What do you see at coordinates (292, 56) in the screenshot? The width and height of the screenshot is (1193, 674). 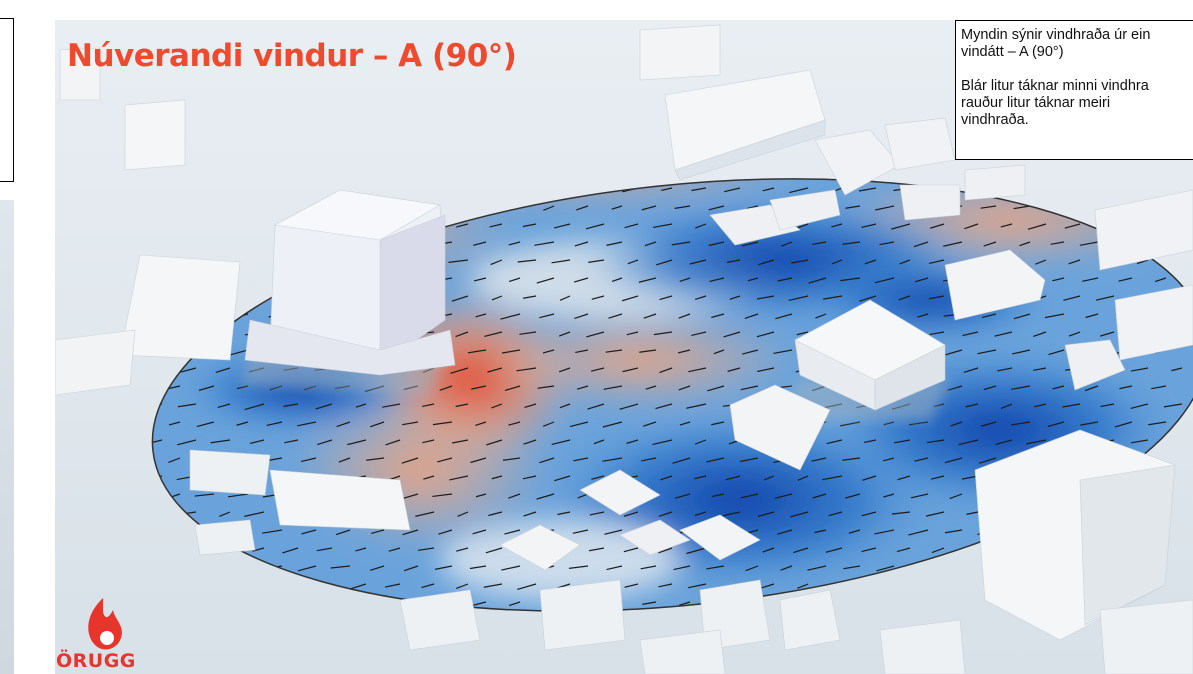 I see `slide-title: Núverandi vindur – A (90°)` at bounding box center [292, 56].